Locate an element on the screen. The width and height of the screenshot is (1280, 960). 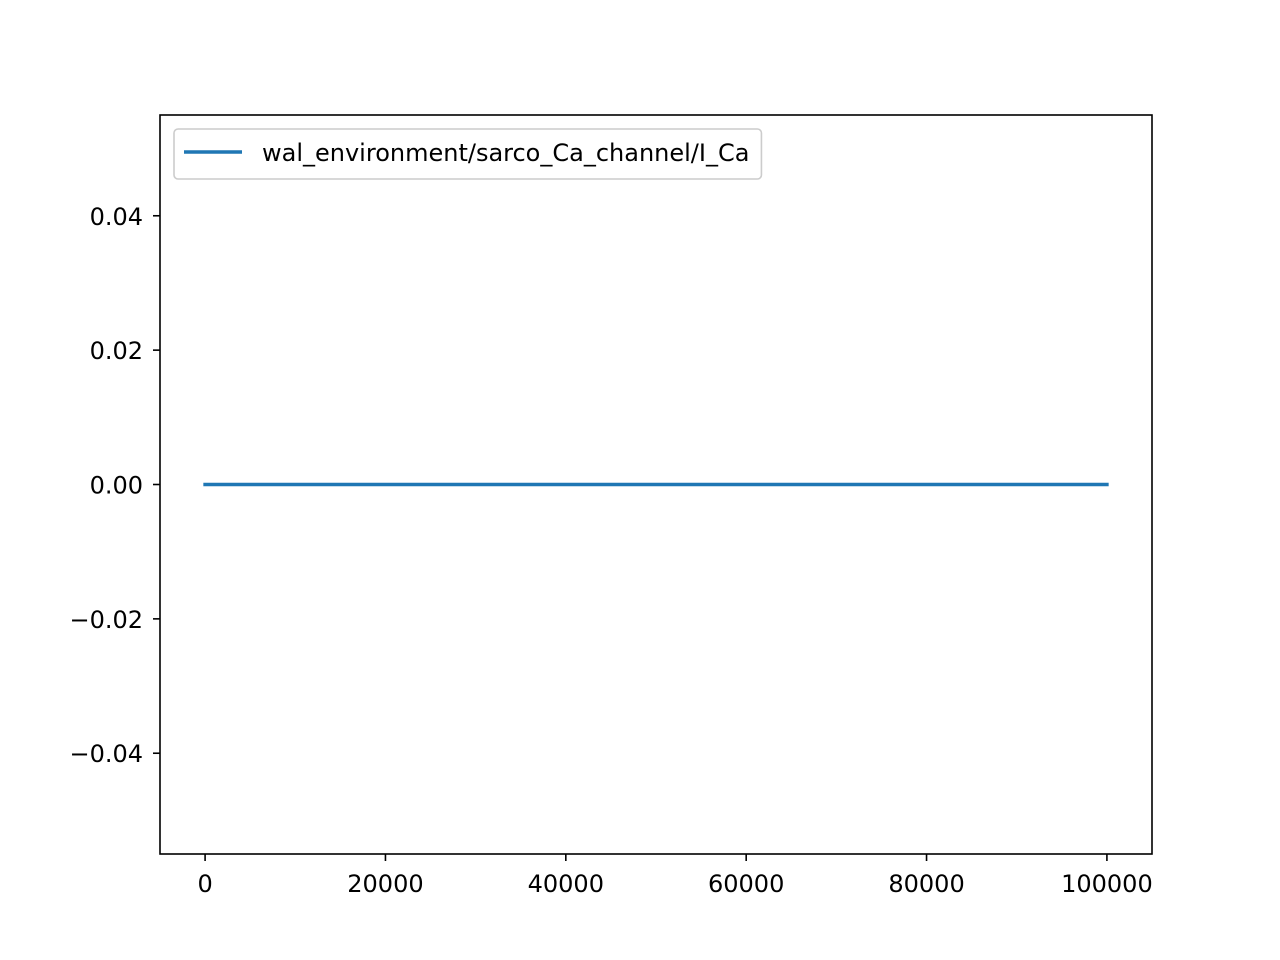
y-tick-label: 0.00 is located at coordinates (116, 486).